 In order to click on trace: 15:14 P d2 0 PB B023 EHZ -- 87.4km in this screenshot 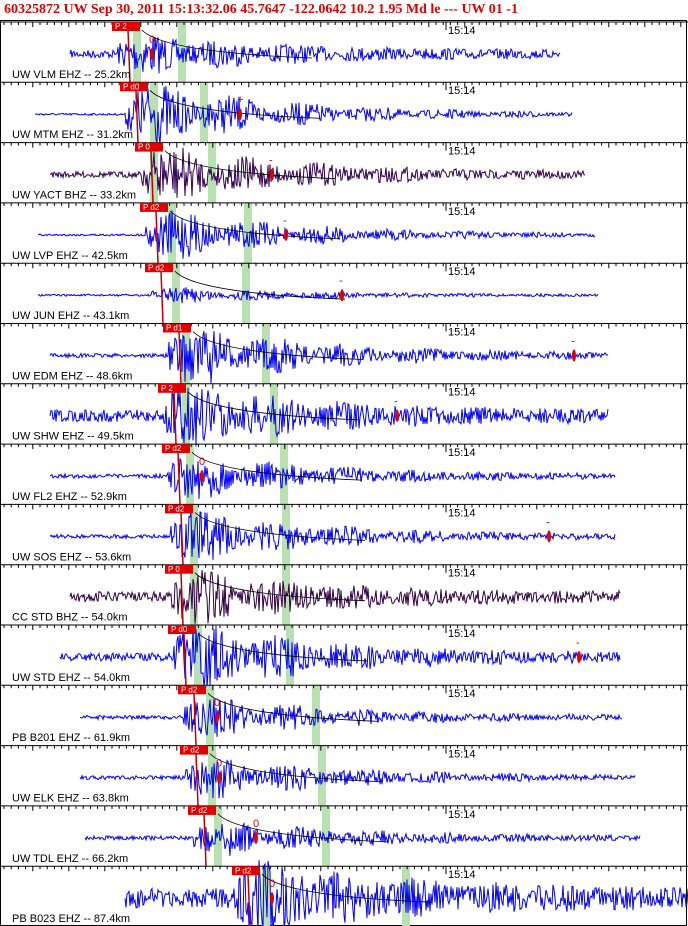, I will do `click(344, 893)`.